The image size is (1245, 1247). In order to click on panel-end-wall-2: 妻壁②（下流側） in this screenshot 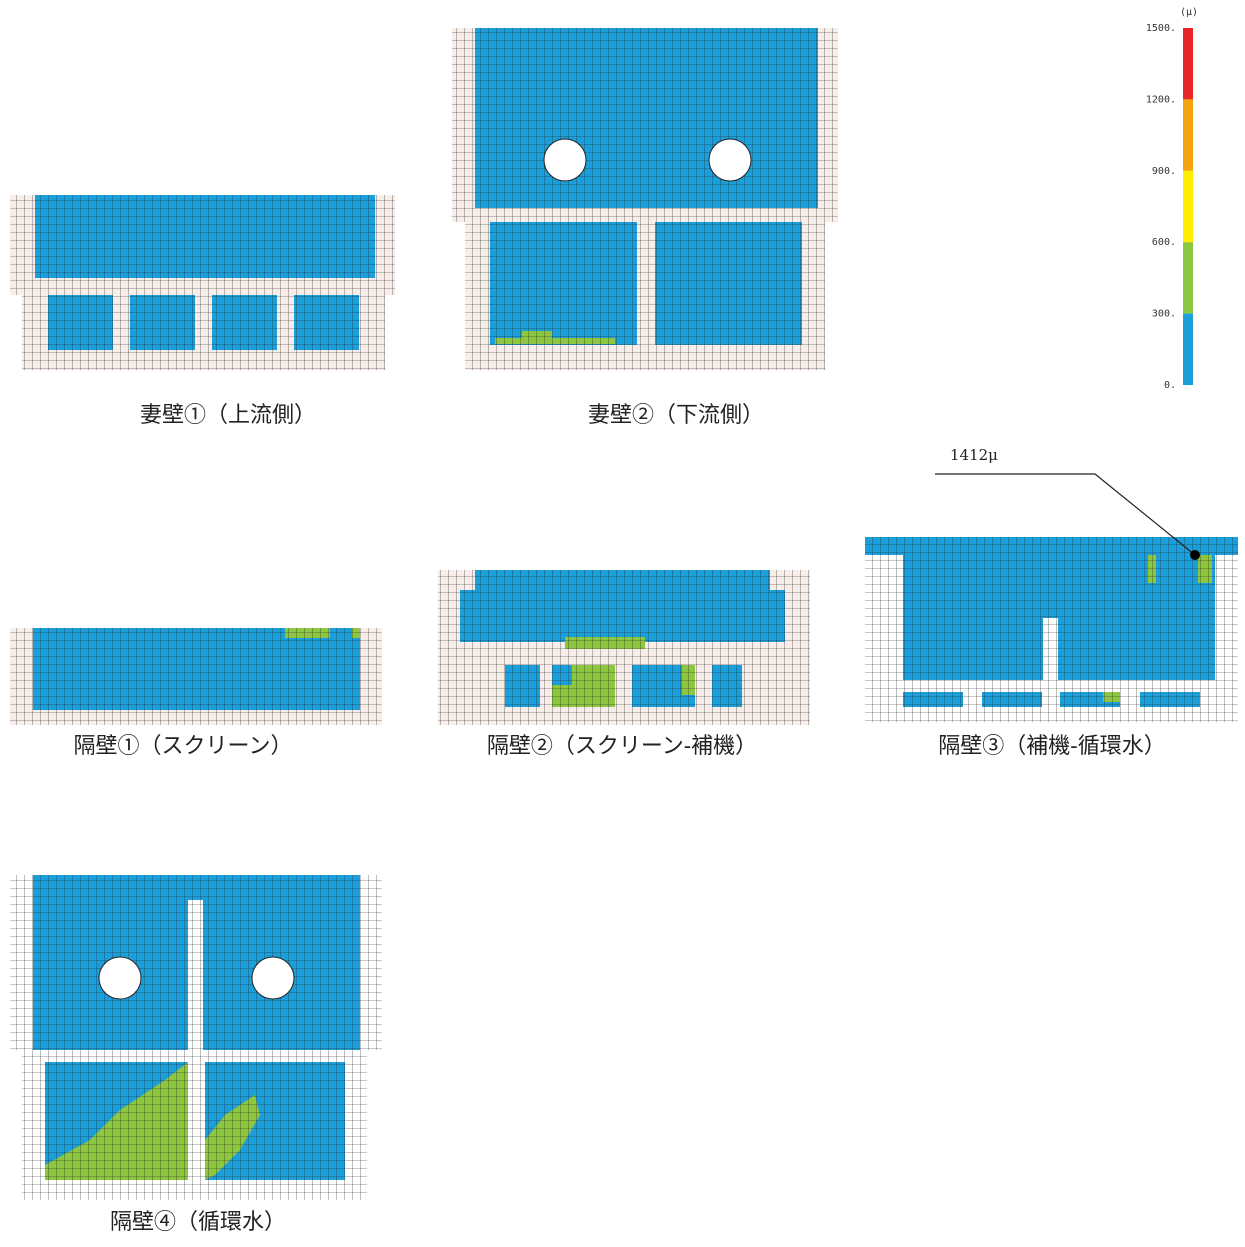, I will do `click(645, 228)`.